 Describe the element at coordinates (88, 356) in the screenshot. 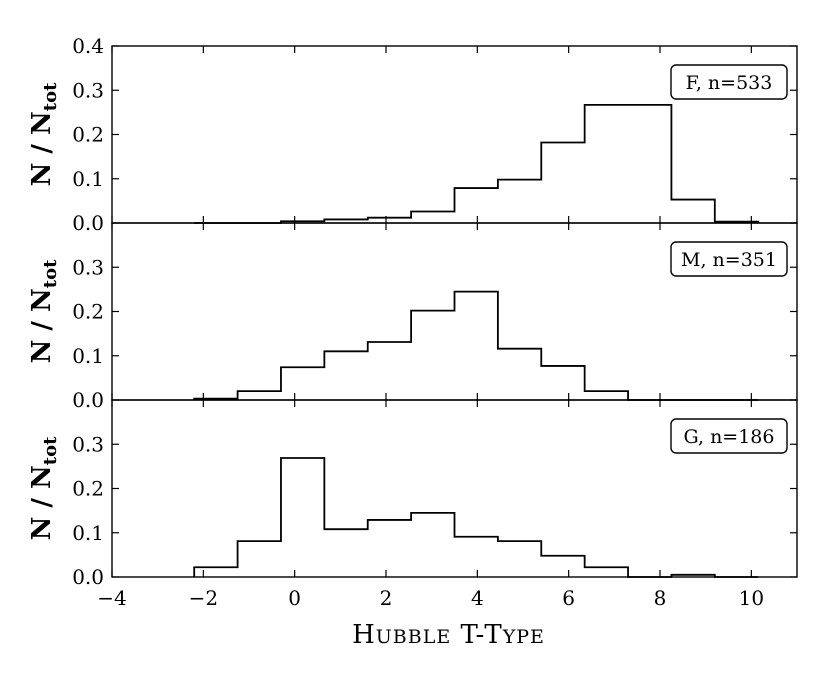

I see `panel-m-ytick-label: 0.1` at that location.